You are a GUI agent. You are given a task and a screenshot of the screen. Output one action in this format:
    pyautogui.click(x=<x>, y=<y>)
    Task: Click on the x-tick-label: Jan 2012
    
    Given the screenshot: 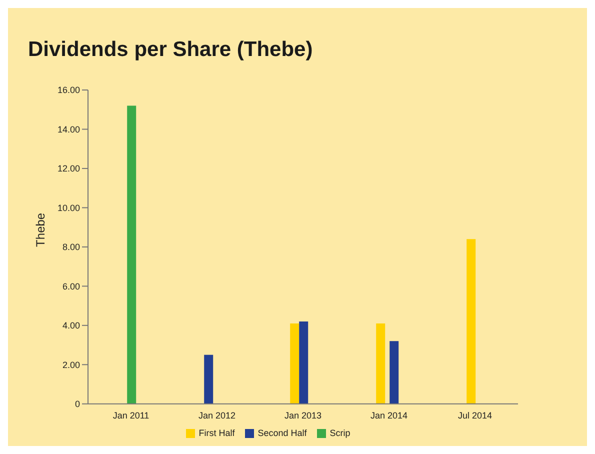 What is the action you would take?
    pyautogui.click(x=217, y=415)
    